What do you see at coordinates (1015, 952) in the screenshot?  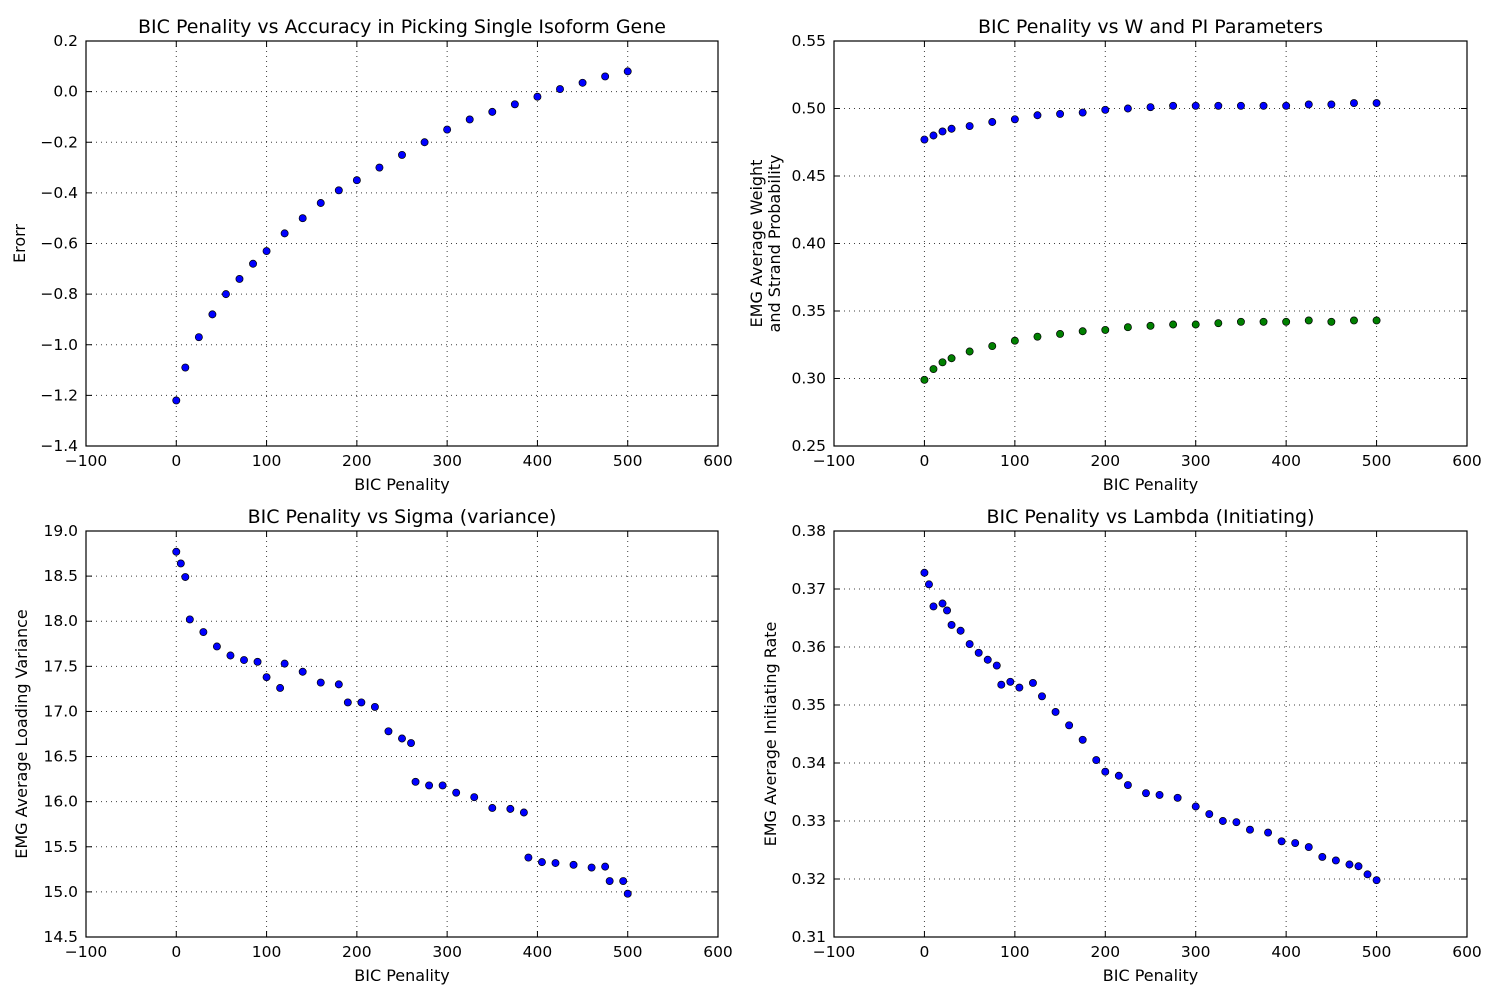 I see `x-tick-label: 100` at bounding box center [1015, 952].